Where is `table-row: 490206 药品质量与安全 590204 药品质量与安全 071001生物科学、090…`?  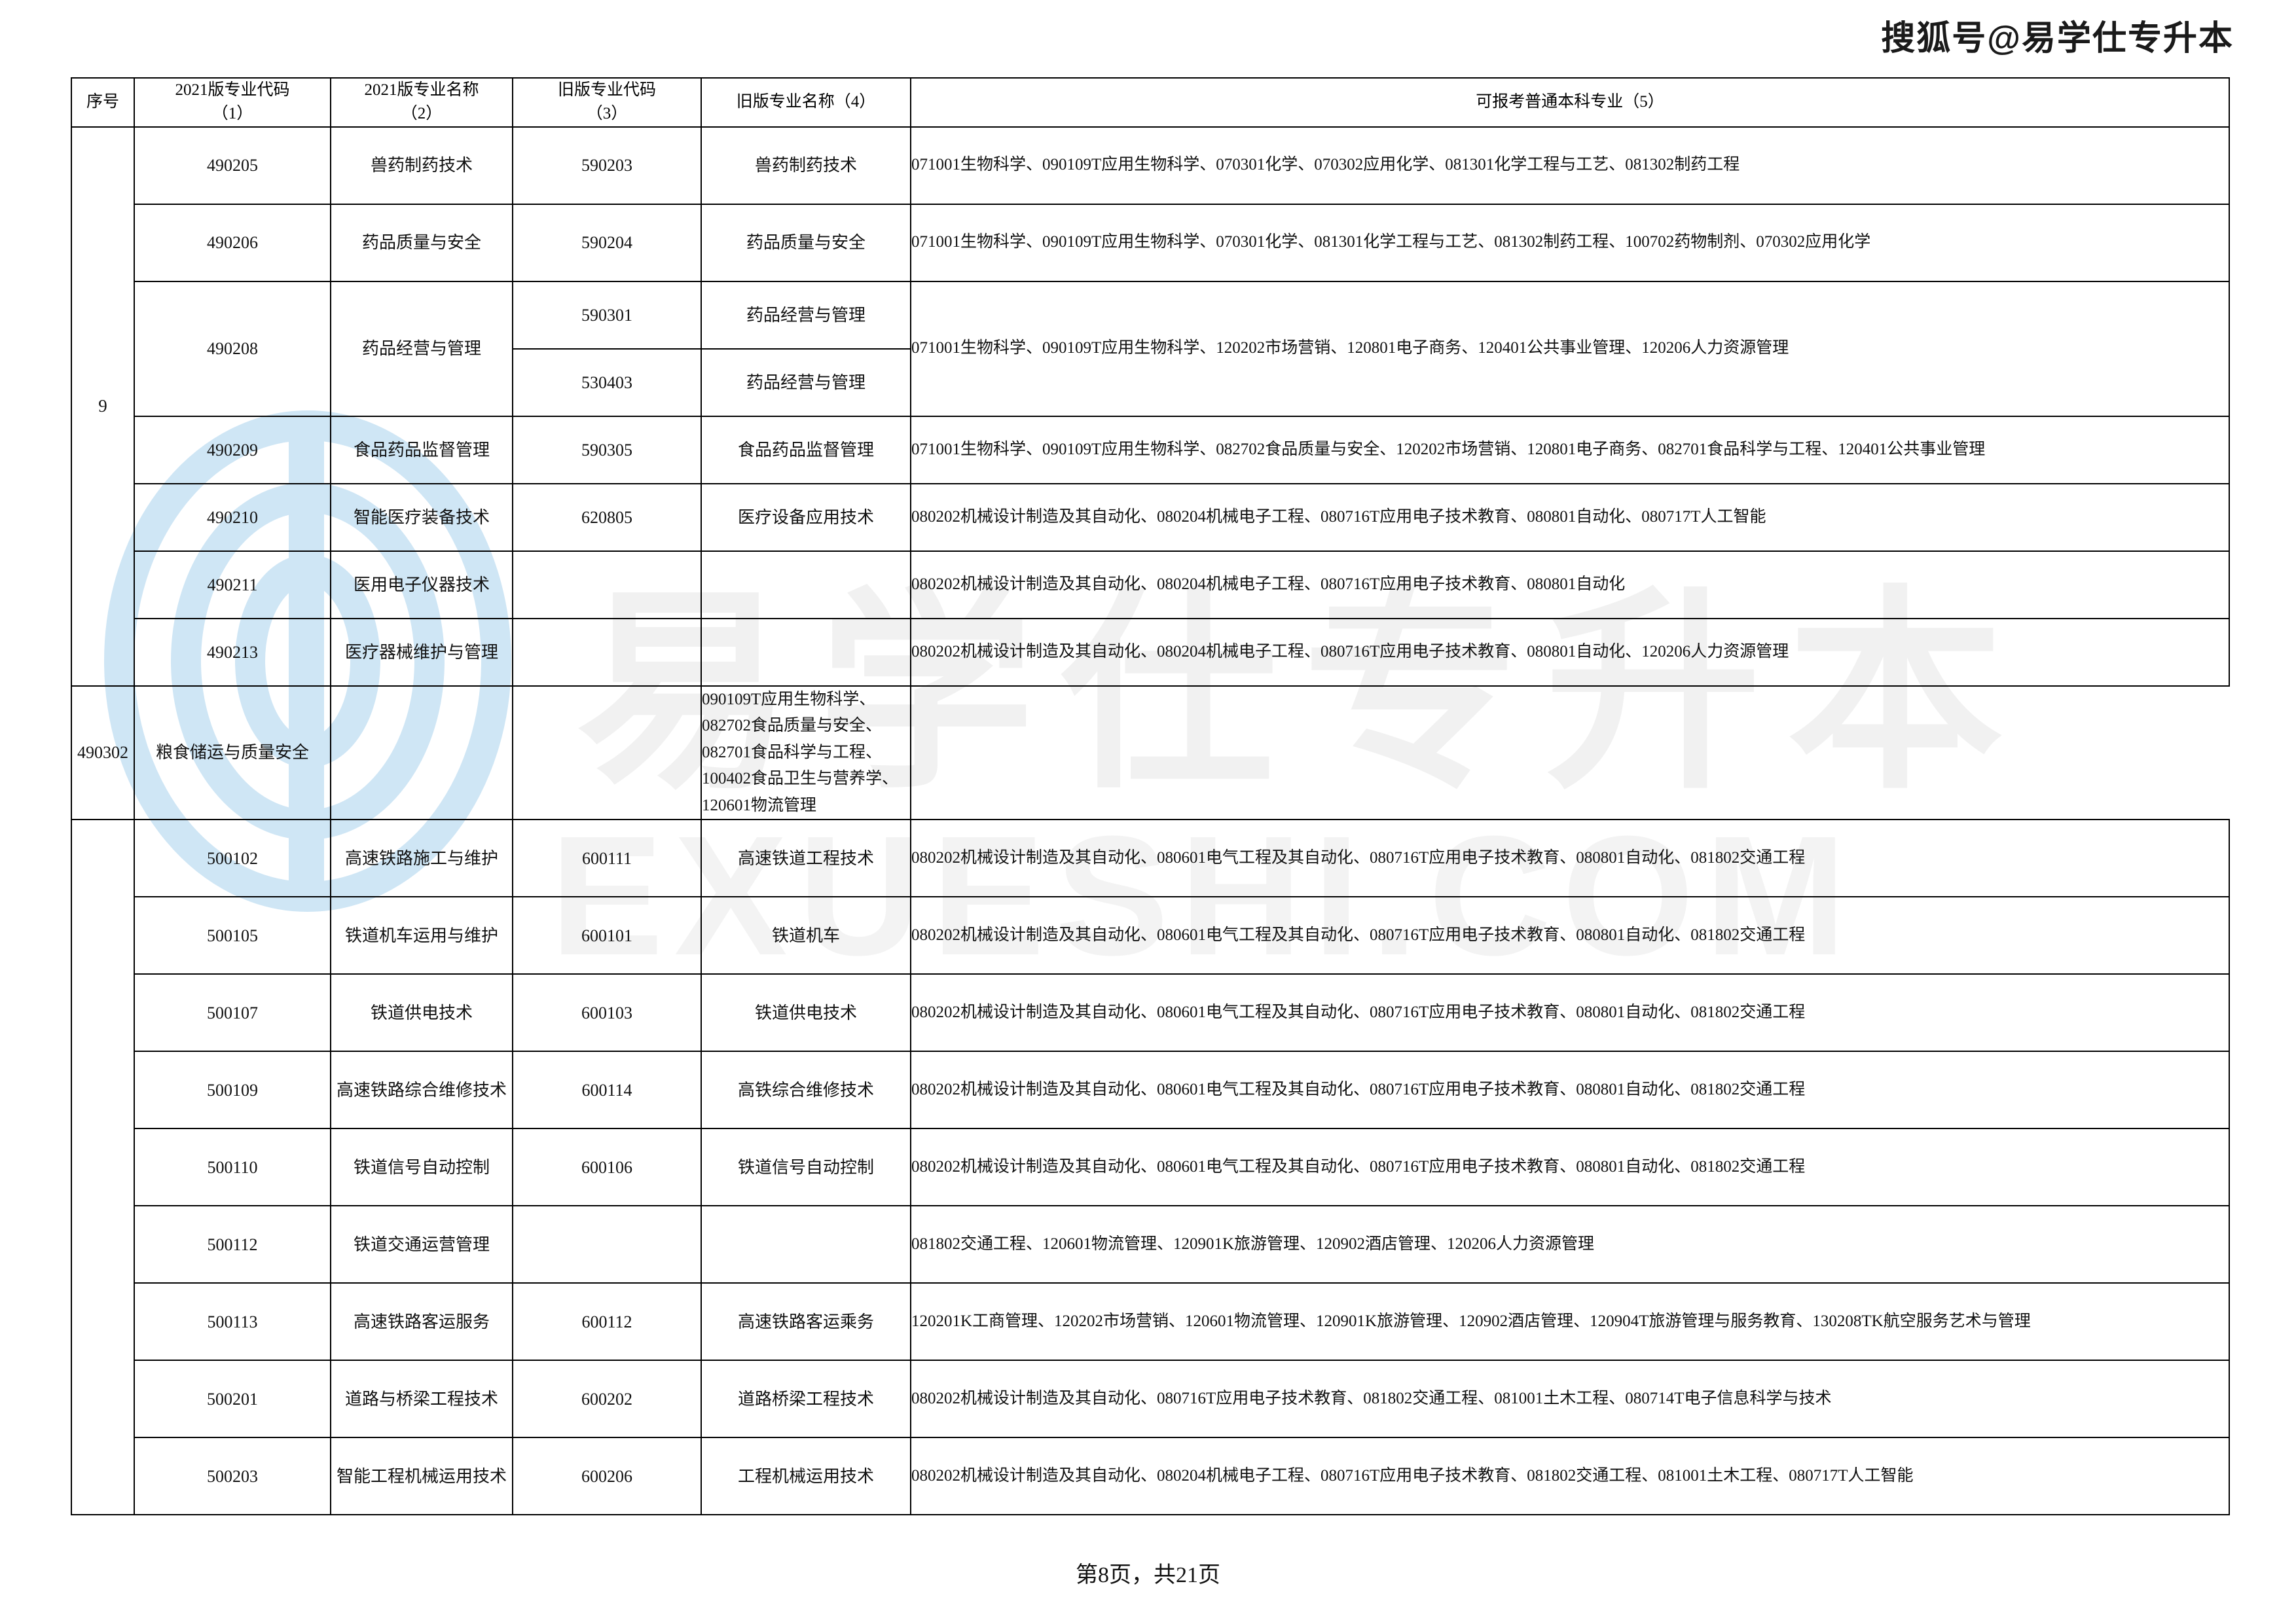 table-row: 490206 药品质量与安全 590204 药品质量与安全 071001生物科学、090… is located at coordinates (1150, 242).